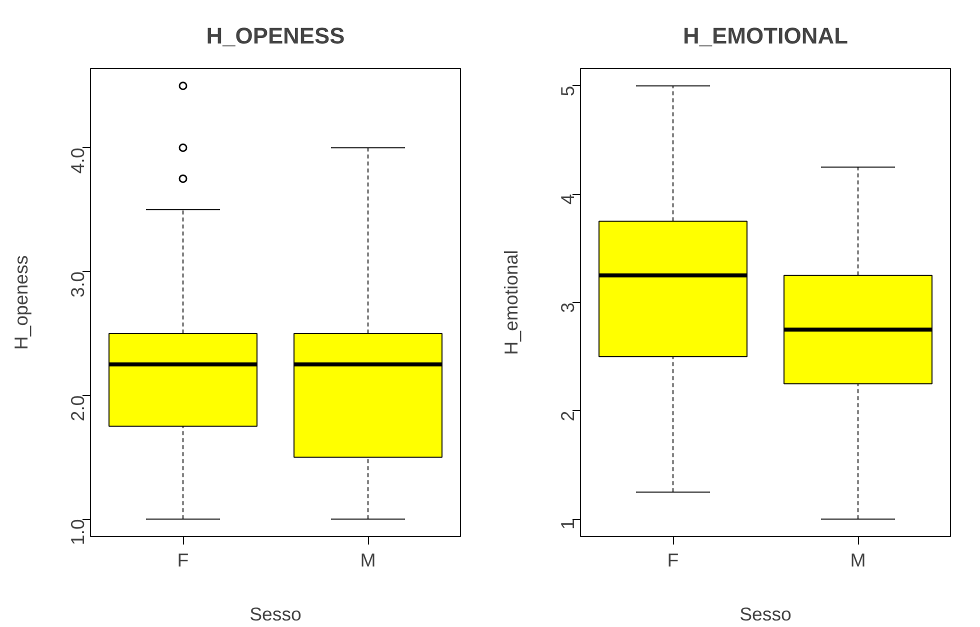 The height and width of the screenshot is (627, 980). I want to click on y-tick-label: 3, so click(567, 307).